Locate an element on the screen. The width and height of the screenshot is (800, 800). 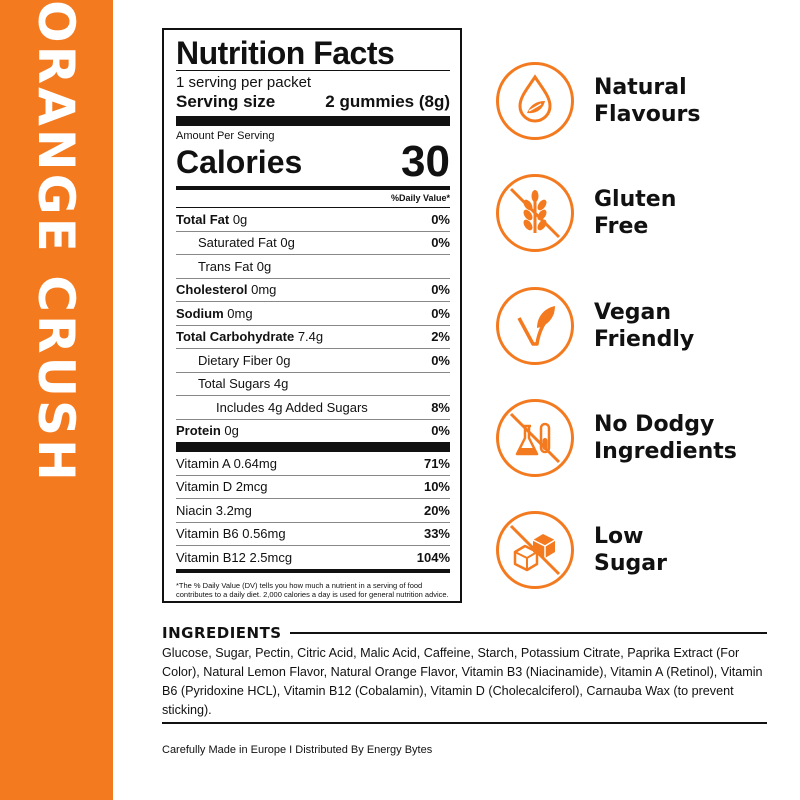
side-band: ORANGE CRUSH is located at coordinates (56, 400).